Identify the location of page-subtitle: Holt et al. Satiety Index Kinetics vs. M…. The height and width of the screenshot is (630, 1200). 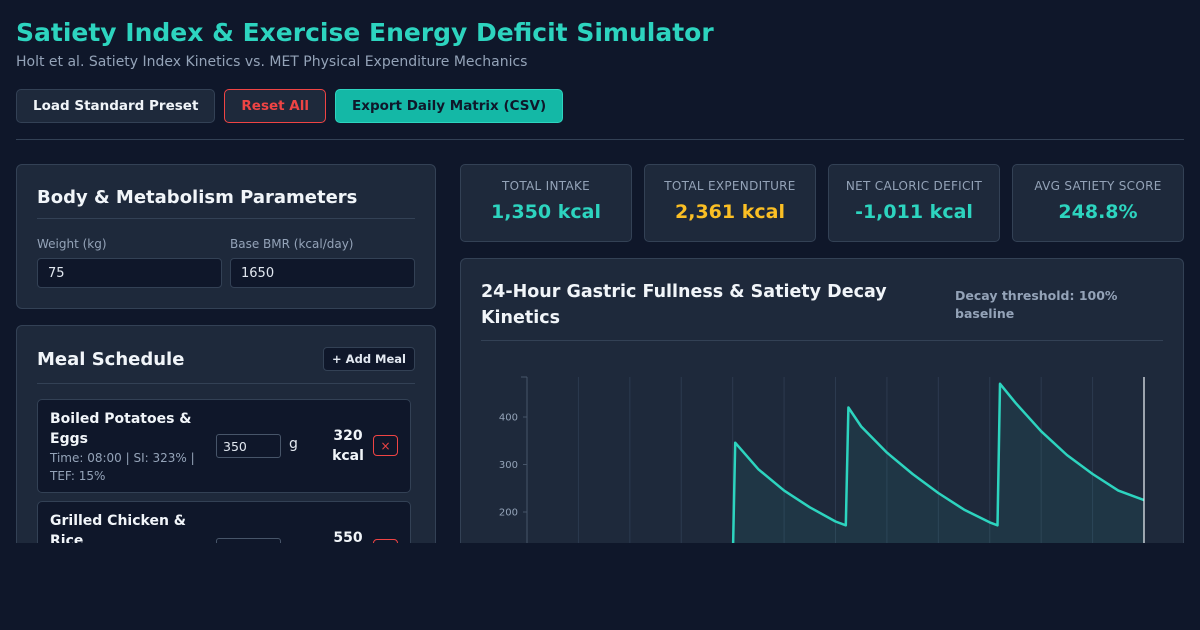
(272, 62).